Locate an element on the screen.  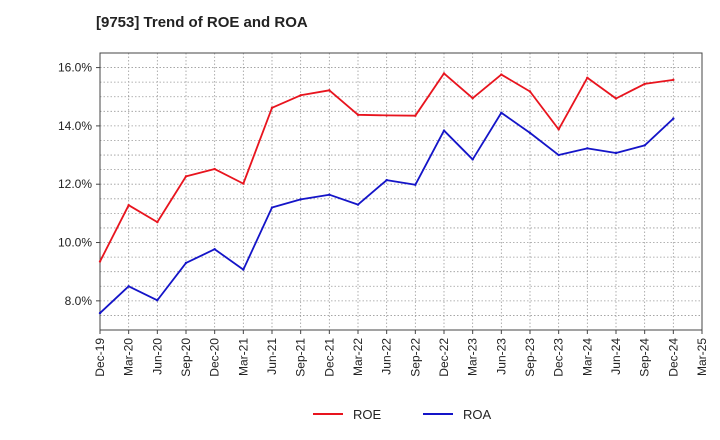
x-tick-label: Mar-20 is located at coordinates (129, 357).